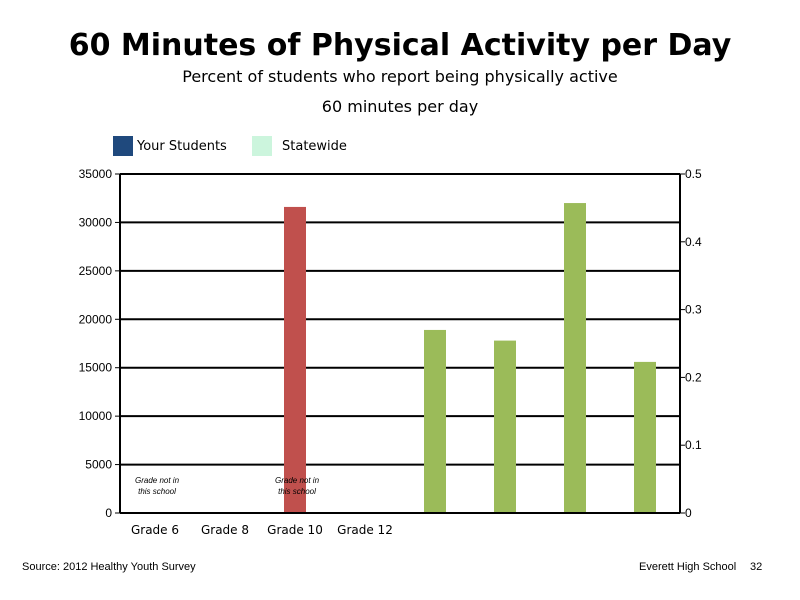  What do you see at coordinates (155, 530) in the screenshot?
I see `x-category-label: Grade 6` at bounding box center [155, 530].